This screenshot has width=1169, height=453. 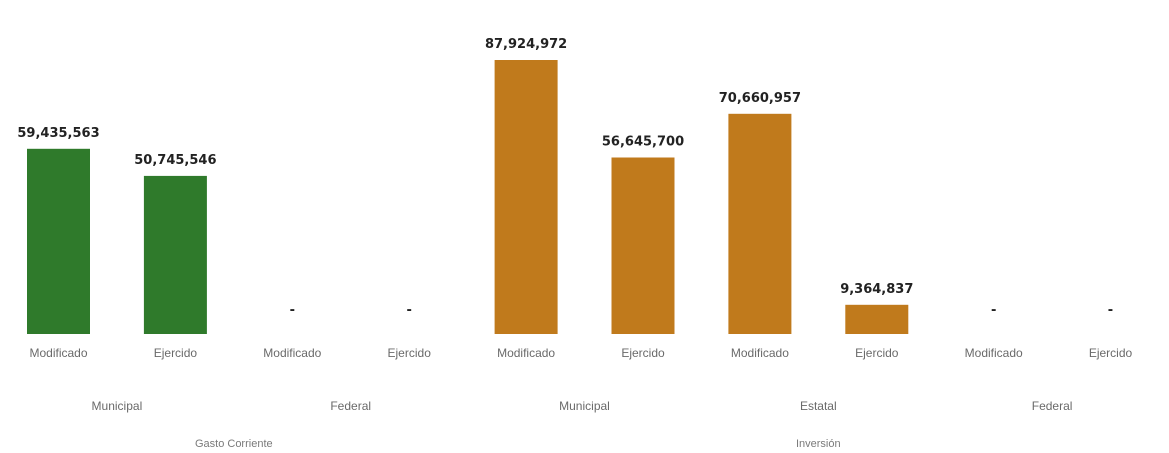 I want to click on subgroup-label-2: Municipal, so click(x=584, y=406).